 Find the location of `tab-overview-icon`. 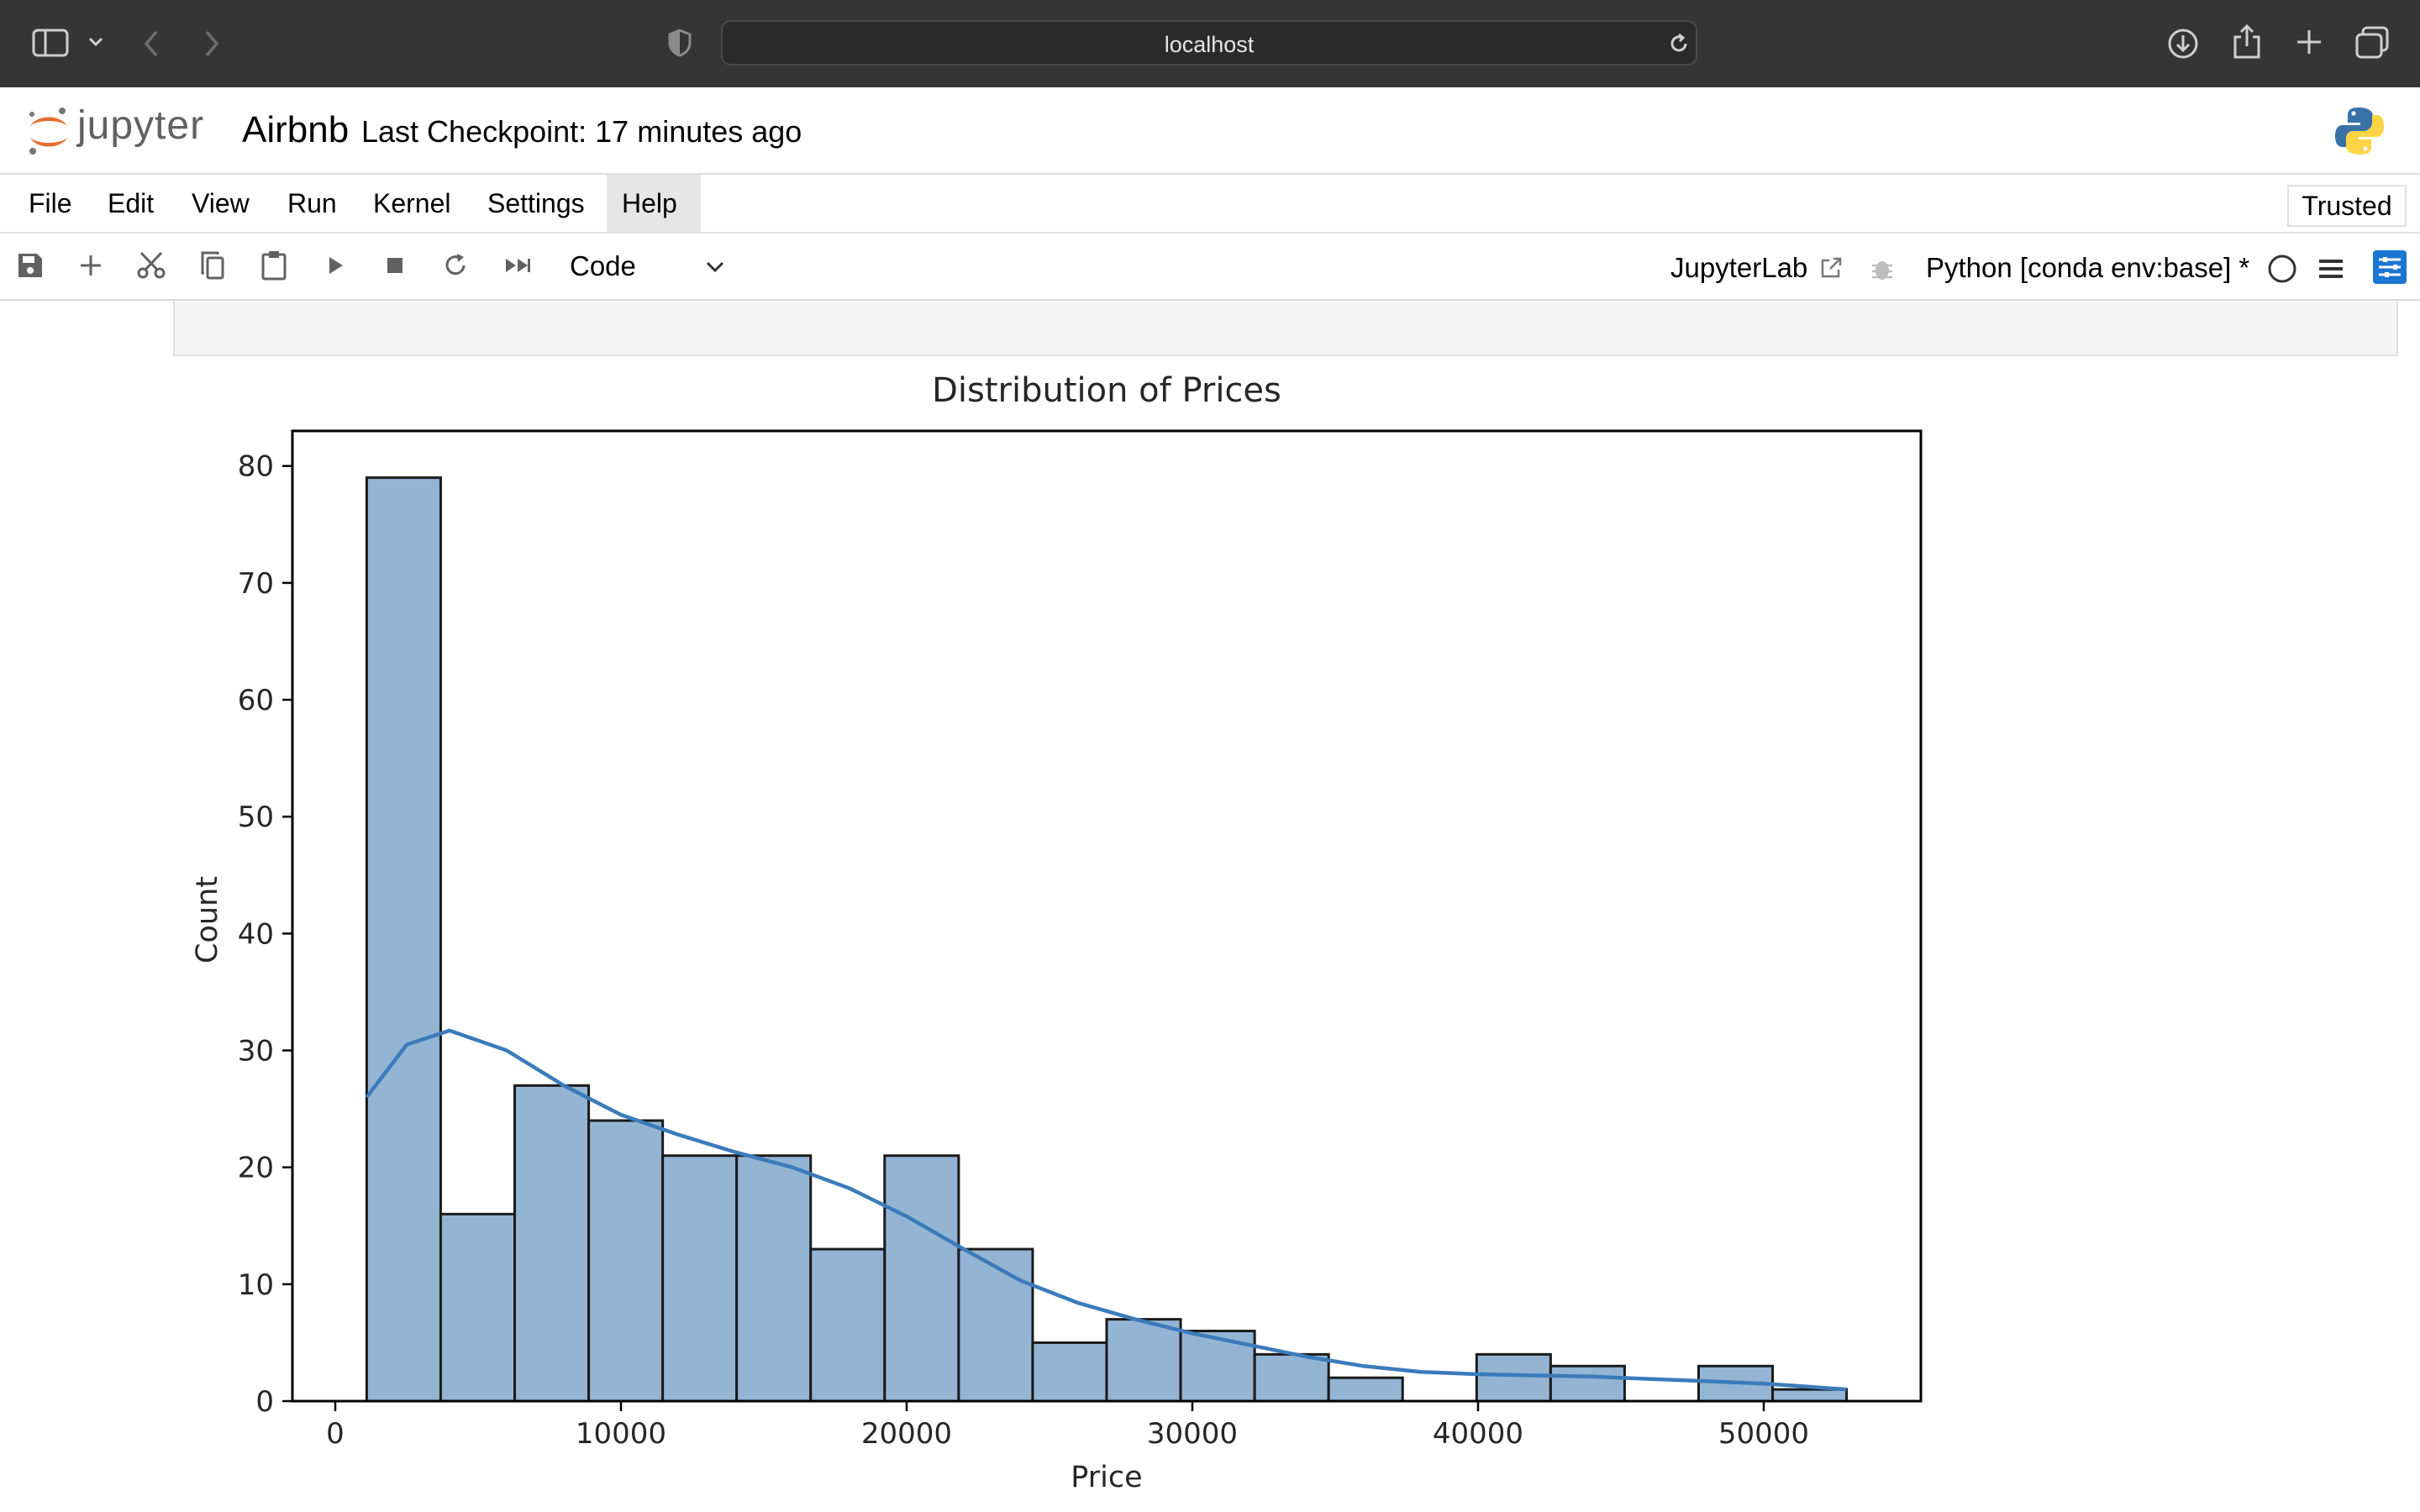

tab-overview-icon is located at coordinates (2372, 42).